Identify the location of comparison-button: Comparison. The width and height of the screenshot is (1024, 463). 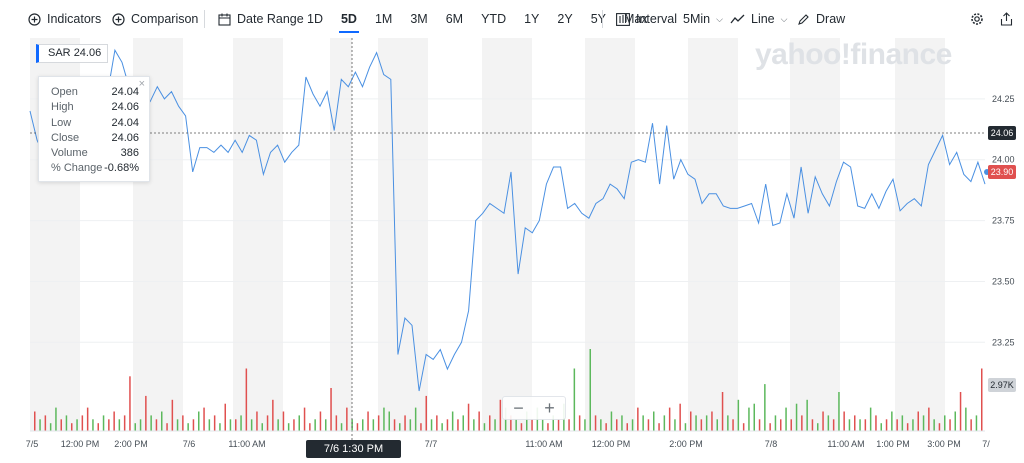
(155, 19).